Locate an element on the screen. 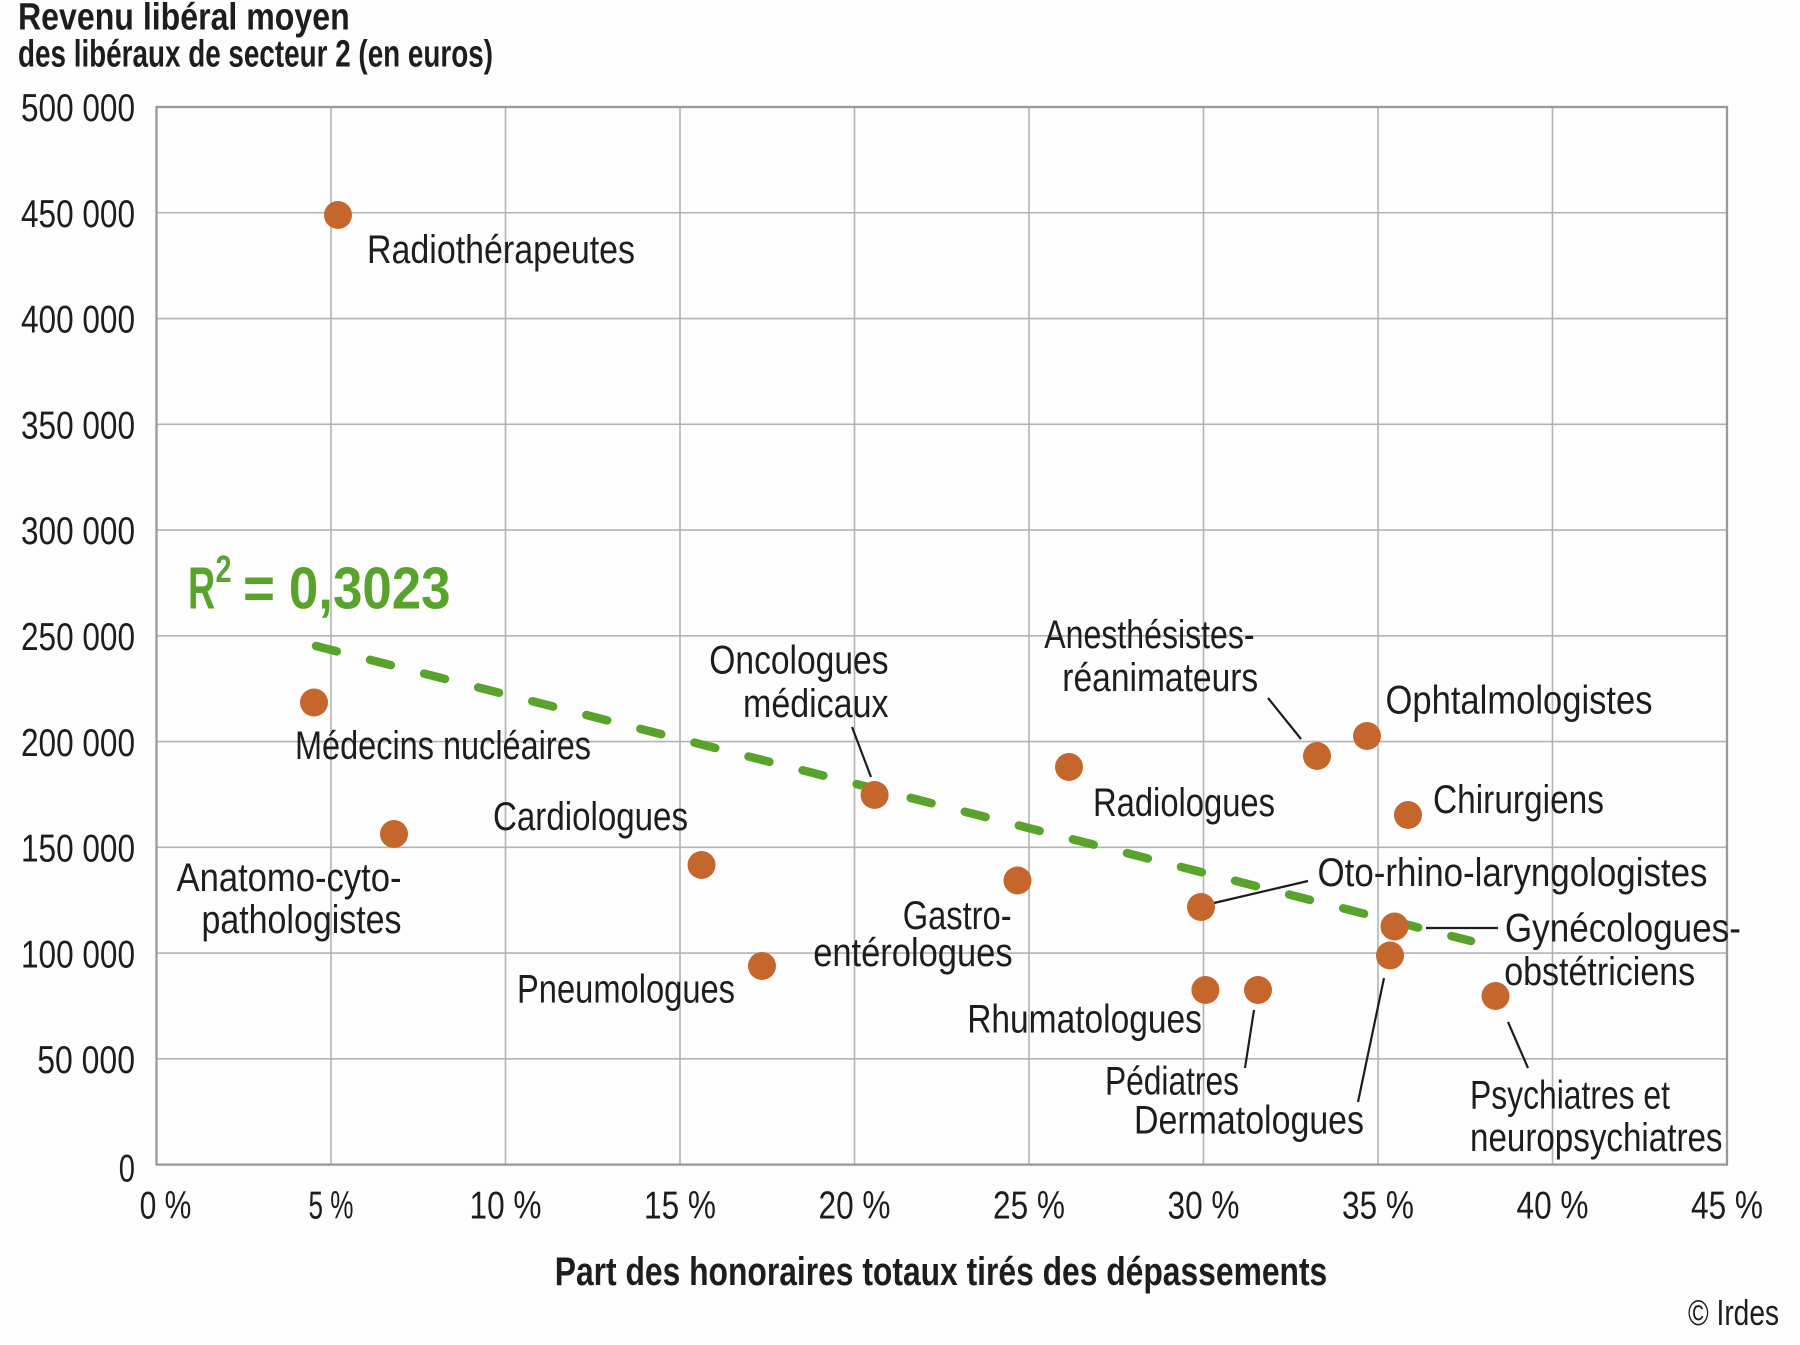 The height and width of the screenshot is (1345, 1800). svg-text: Anatomo-cyto- is located at coordinates (289, 878).